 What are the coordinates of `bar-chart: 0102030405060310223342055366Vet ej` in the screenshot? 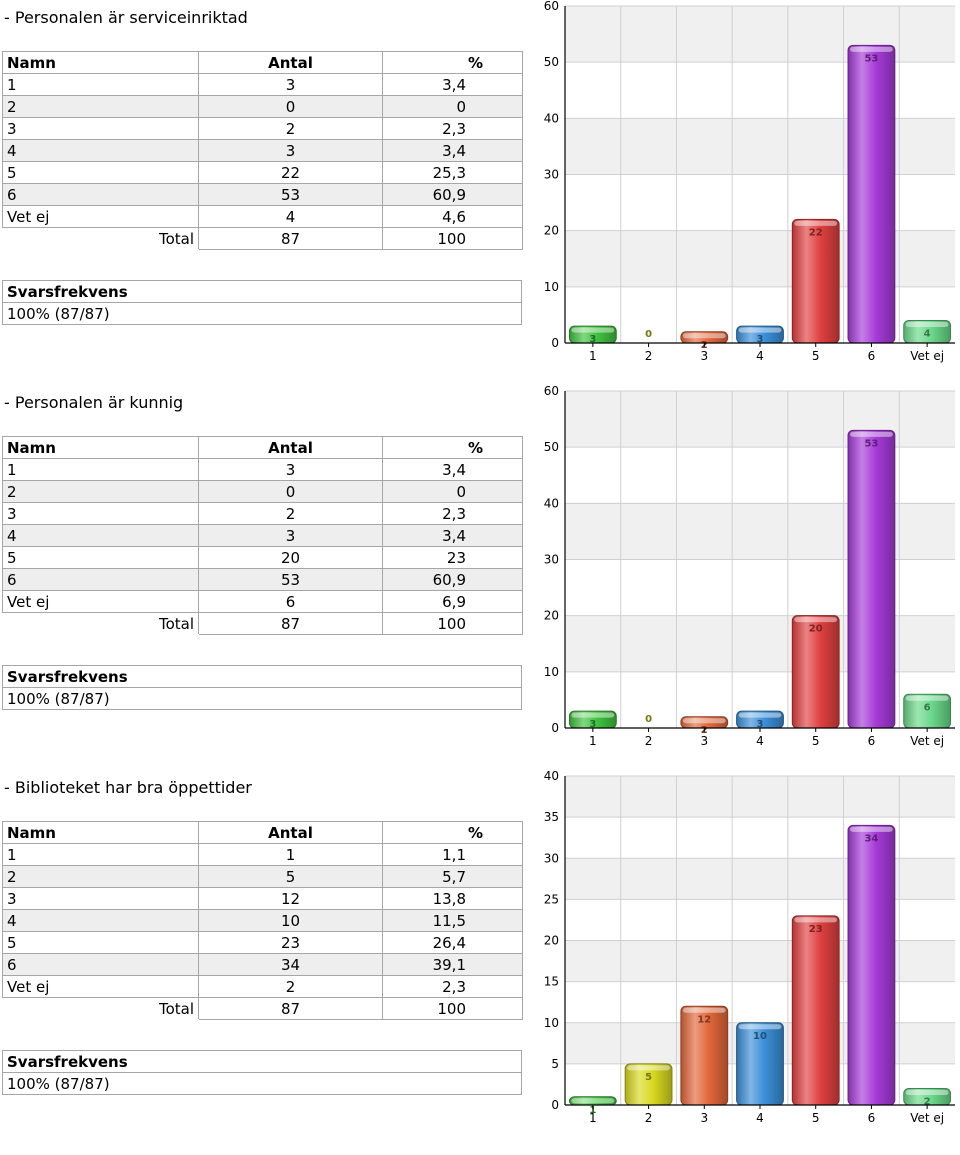 It's located at (749, 566).